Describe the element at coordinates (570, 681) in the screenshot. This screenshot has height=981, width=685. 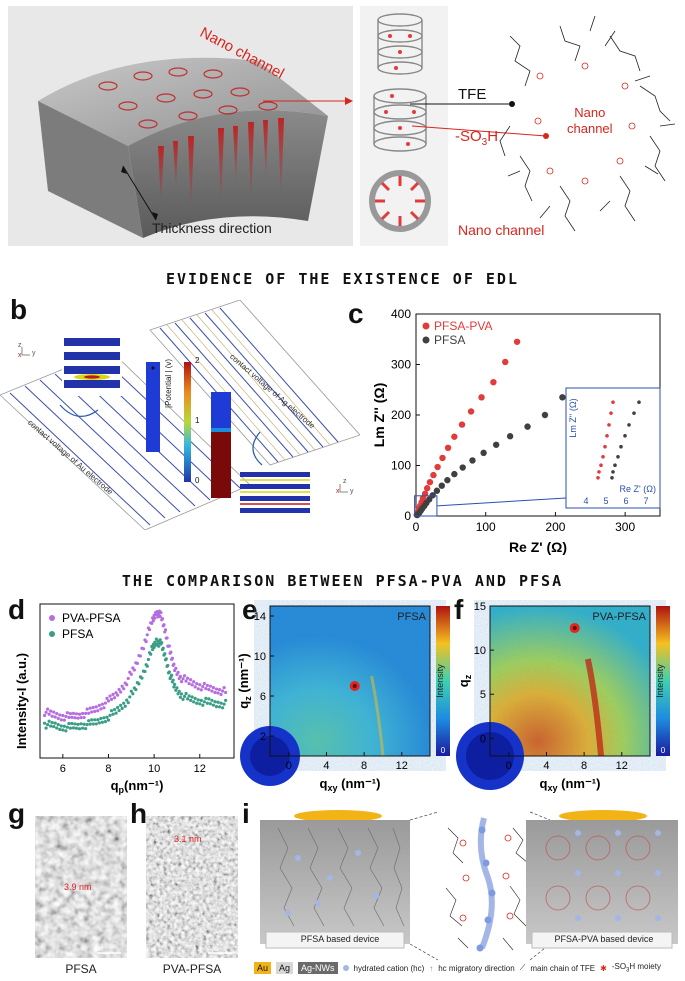
I see `chart-f-frame` at that location.